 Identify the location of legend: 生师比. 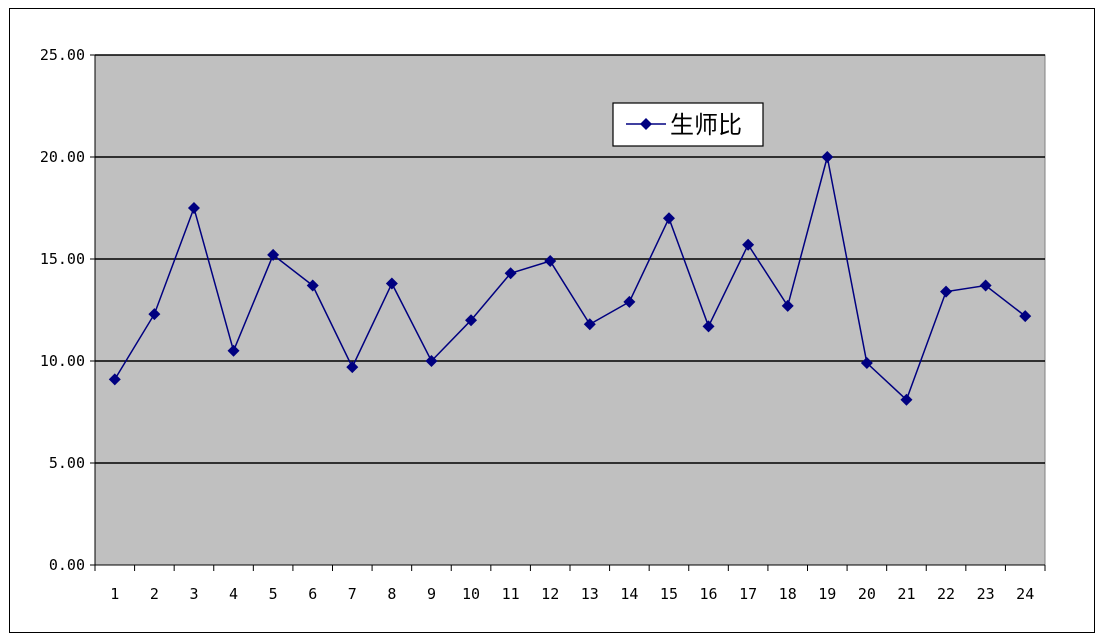
(688, 124).